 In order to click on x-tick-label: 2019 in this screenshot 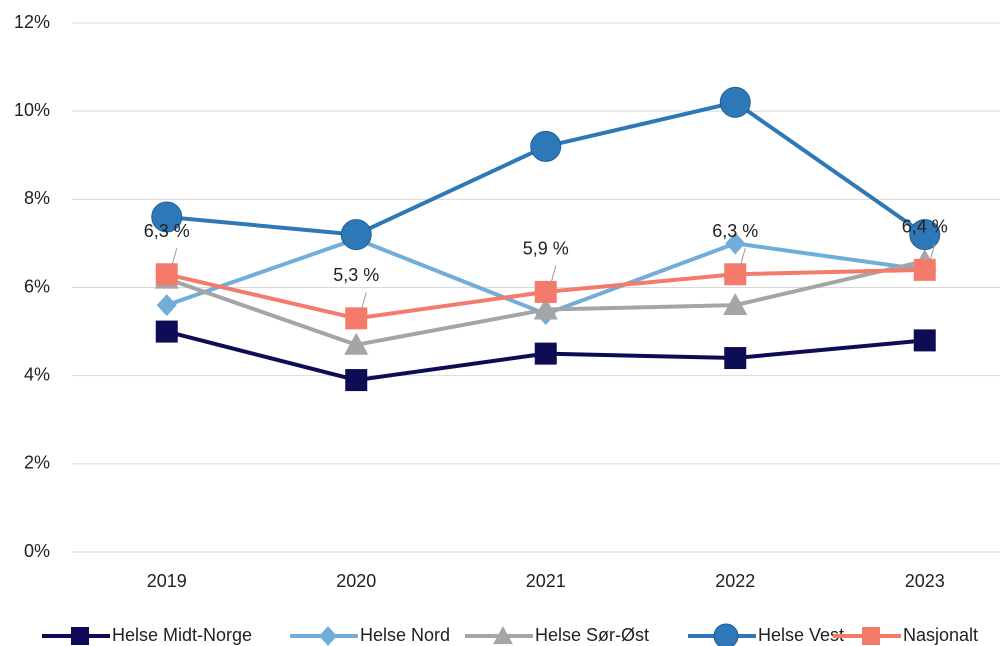, I will do `click(167, 581)`.